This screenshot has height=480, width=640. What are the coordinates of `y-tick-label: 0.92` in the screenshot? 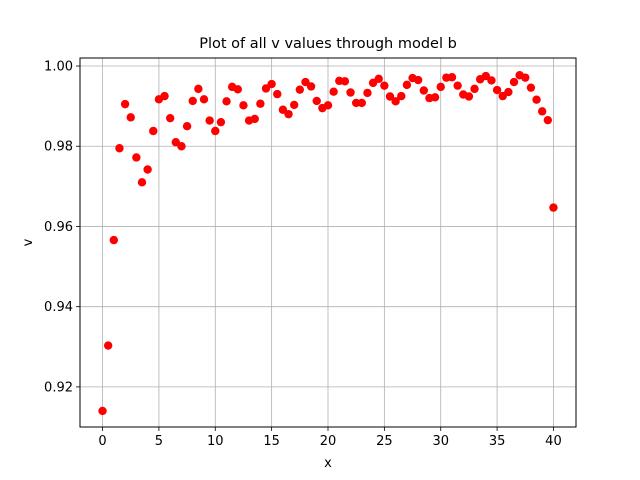 It's located at (58, 387).